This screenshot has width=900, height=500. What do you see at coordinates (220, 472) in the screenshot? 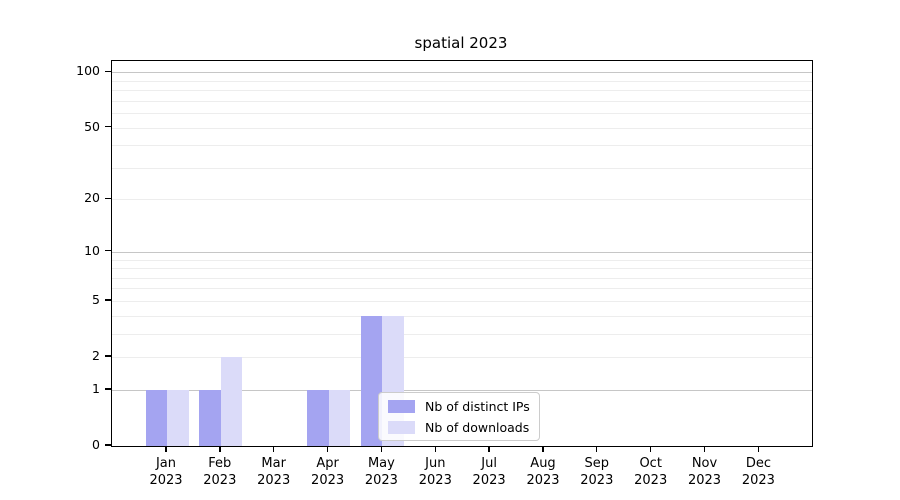
I see `x-tick-label-feb: Feb 2023` at bounding box center [220, 472].